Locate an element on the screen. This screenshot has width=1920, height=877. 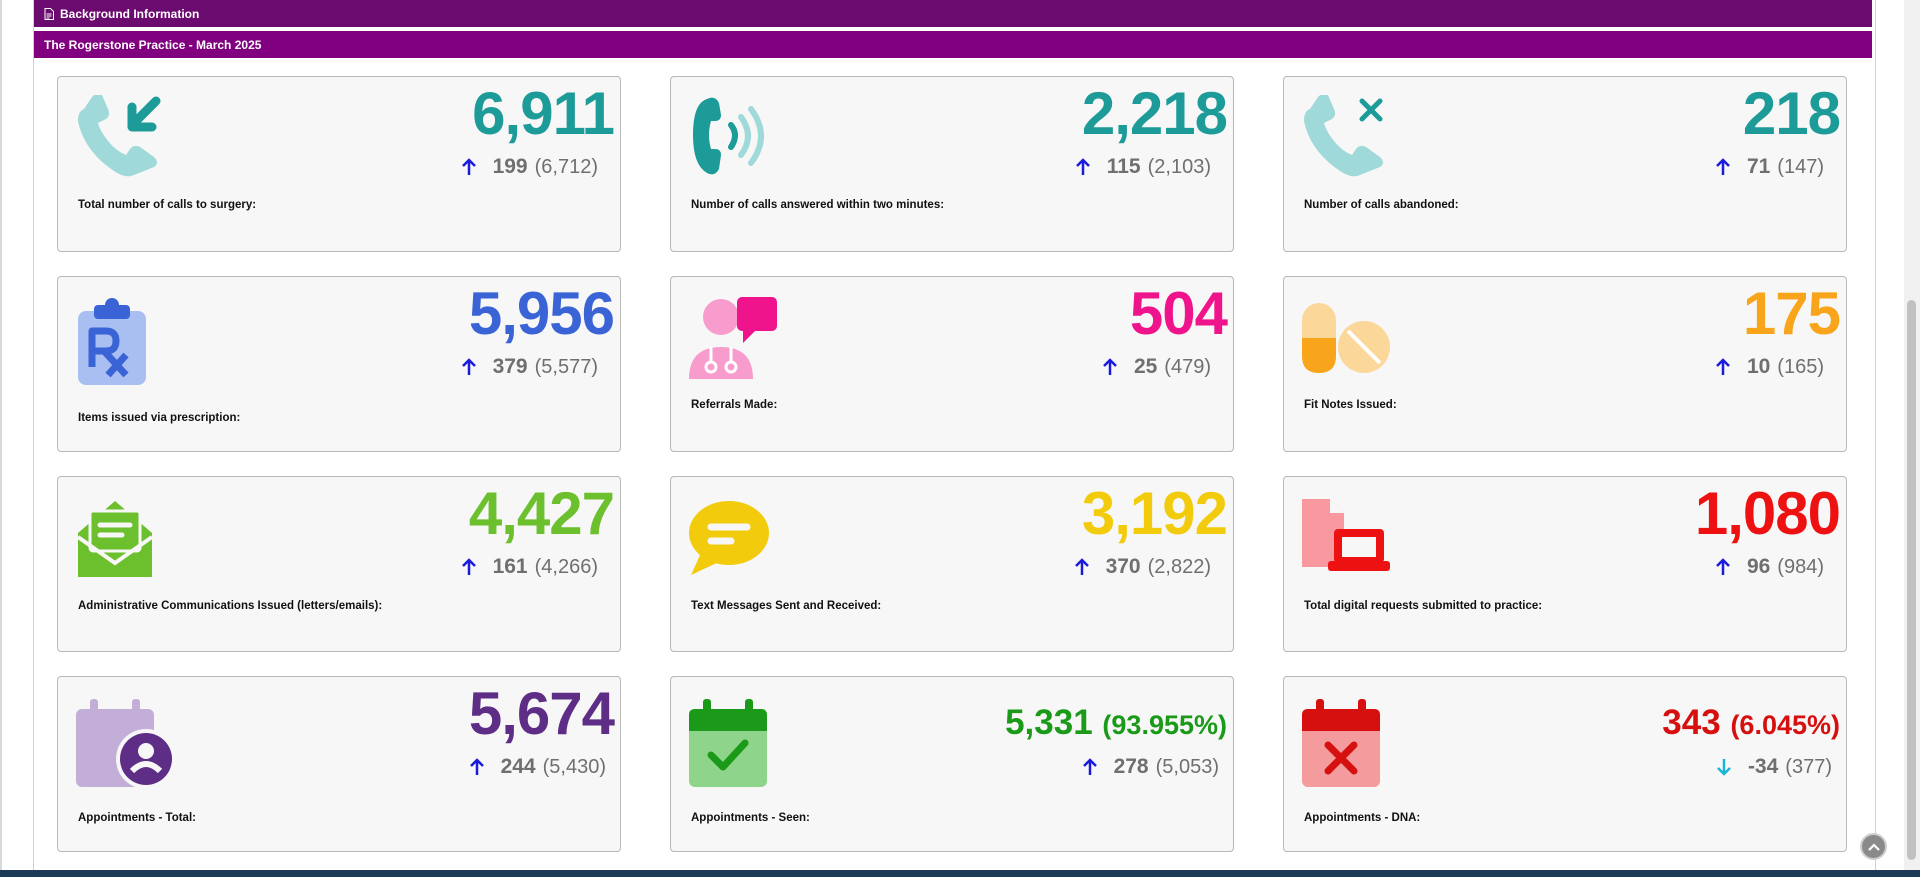
stat-label: Fit Notes Issued: is located at coordinates (1350, 405).